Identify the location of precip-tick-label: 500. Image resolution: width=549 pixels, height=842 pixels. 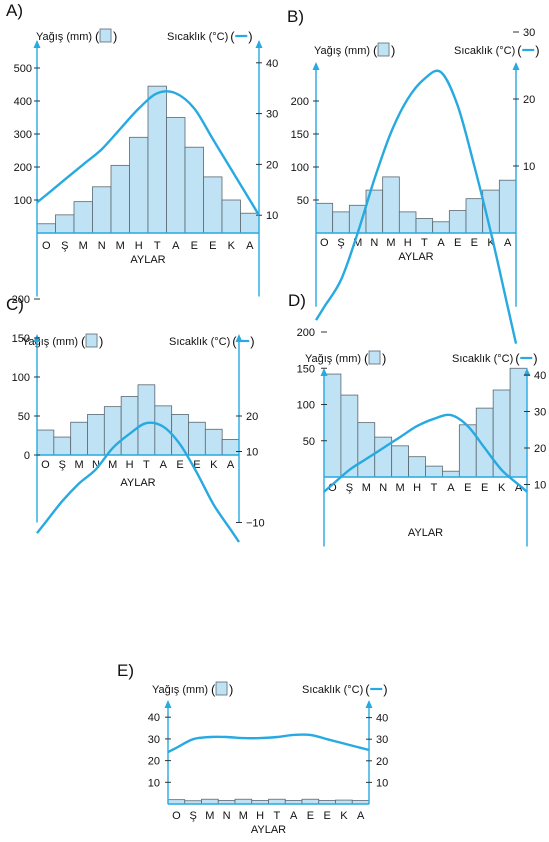
(23, 69).